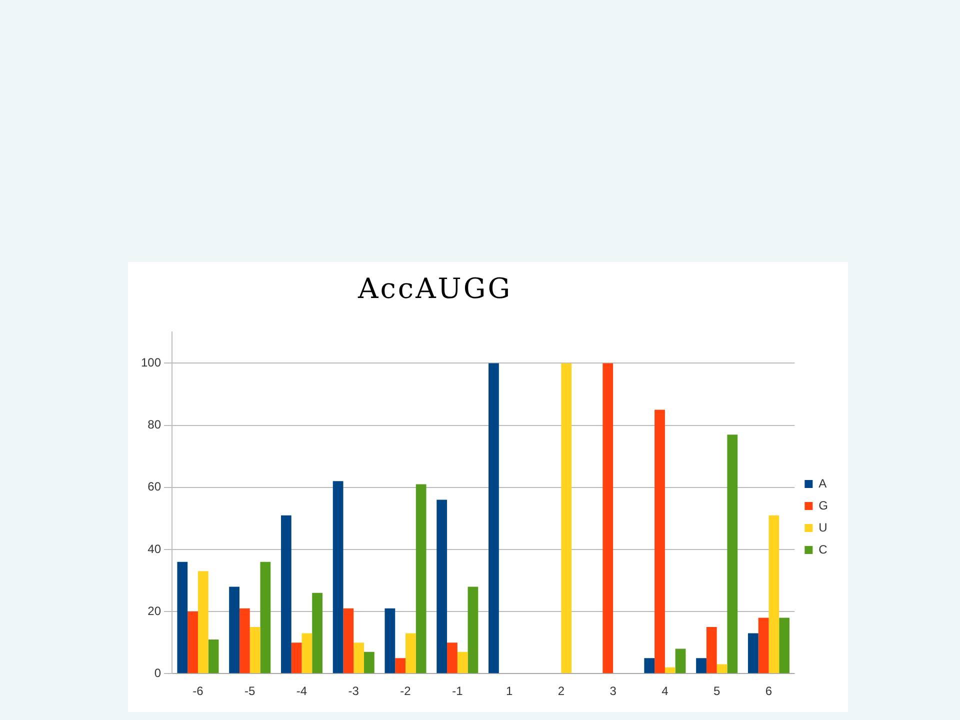  I want to click on x-tick-label: -5, so click(250, 691).